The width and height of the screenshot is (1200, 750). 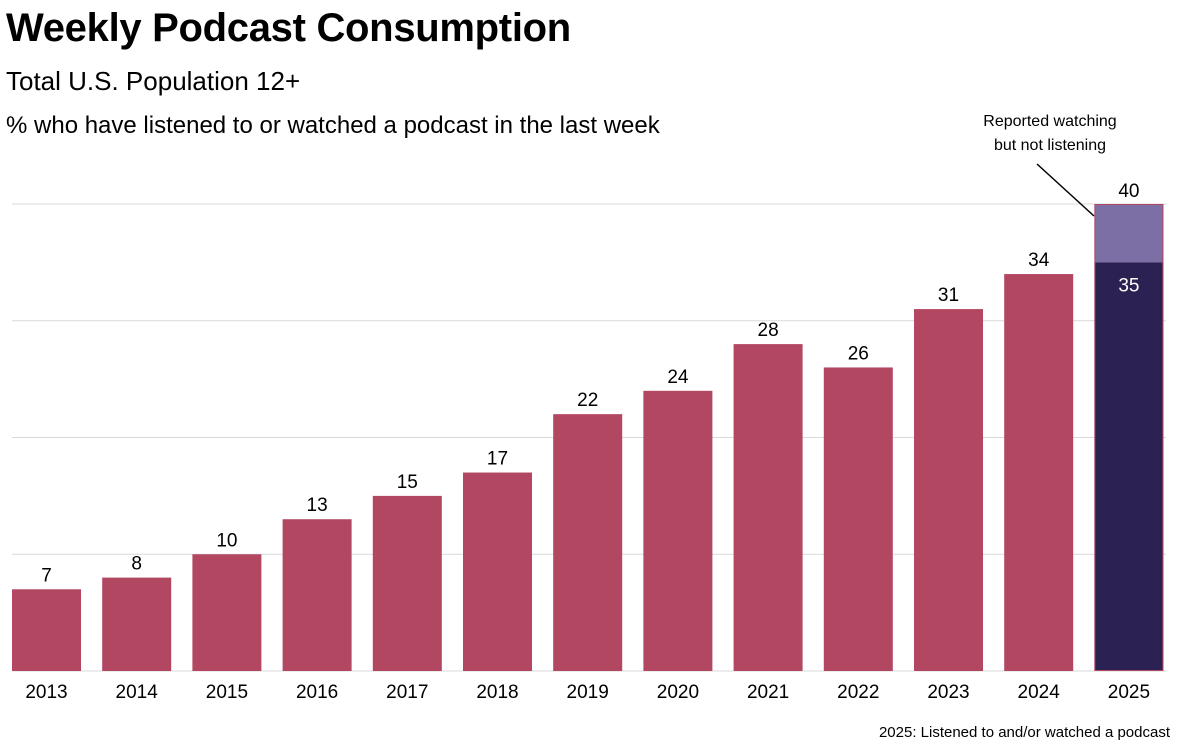 What do you see at coordinates (948, 295) in the screenshot?
I see `bar-label-2023: 31` at bounding box center [948, 295].